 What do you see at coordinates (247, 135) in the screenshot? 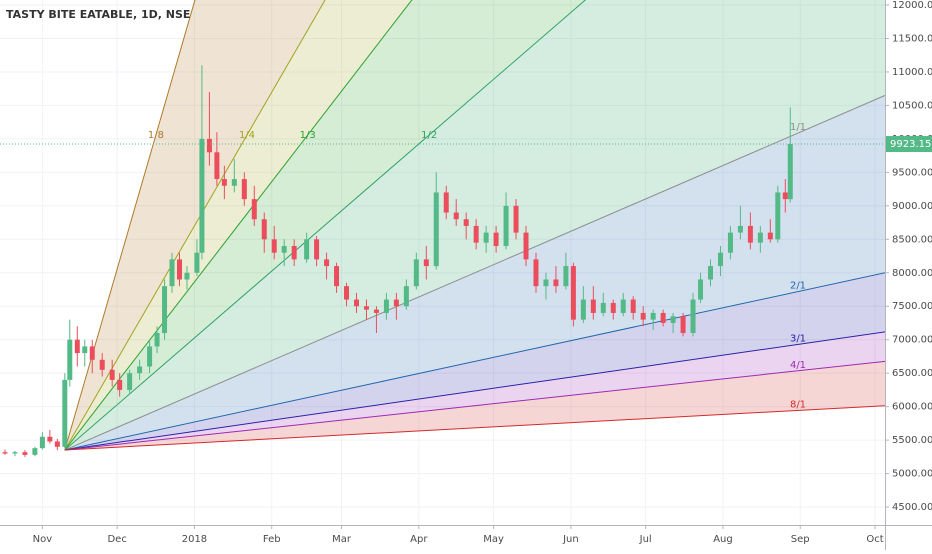
I see `fan-label: 1/4` at bounding box center [247, 135].